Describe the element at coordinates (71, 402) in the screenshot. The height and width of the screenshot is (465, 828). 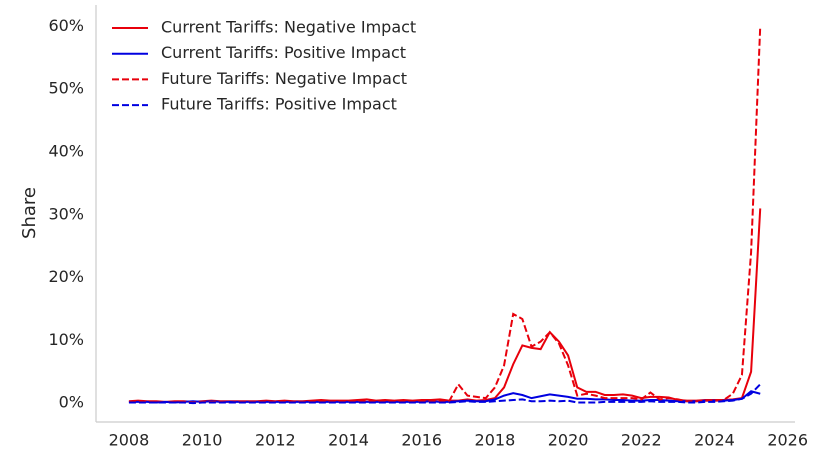
I see `y-tick-label: 0%` at that location.